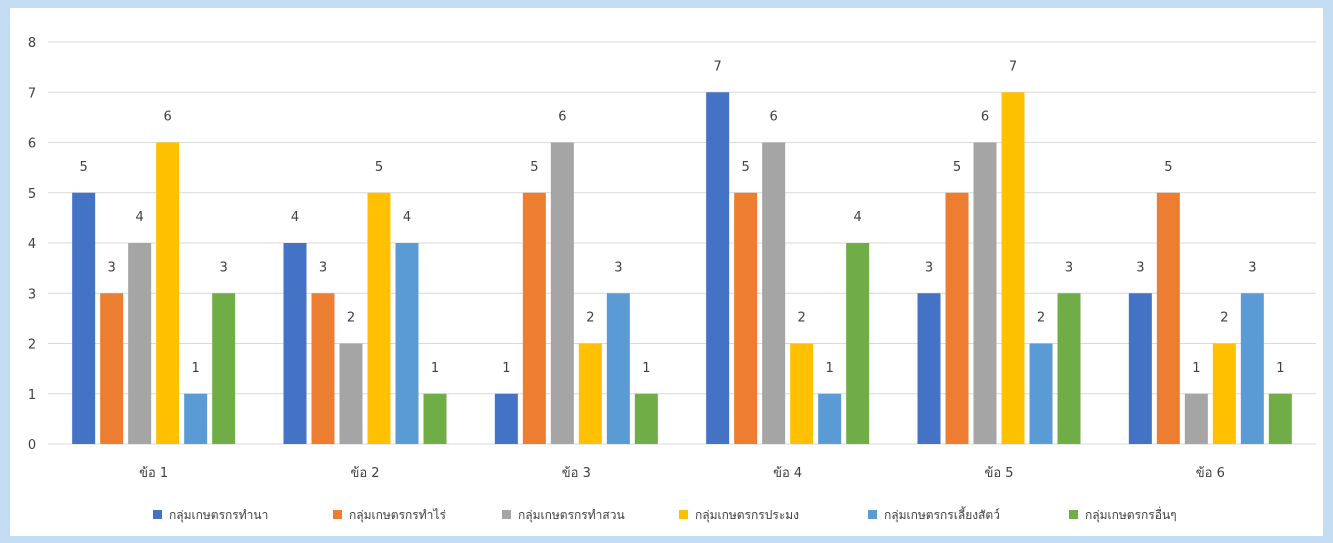 Image resolution: width=1333 pixels, height=543 pixels. What do you see at coordinates (998, 473) in the screenshot?
I see `x-category-label: ข้อ 5` at bounding box center [998, 473].